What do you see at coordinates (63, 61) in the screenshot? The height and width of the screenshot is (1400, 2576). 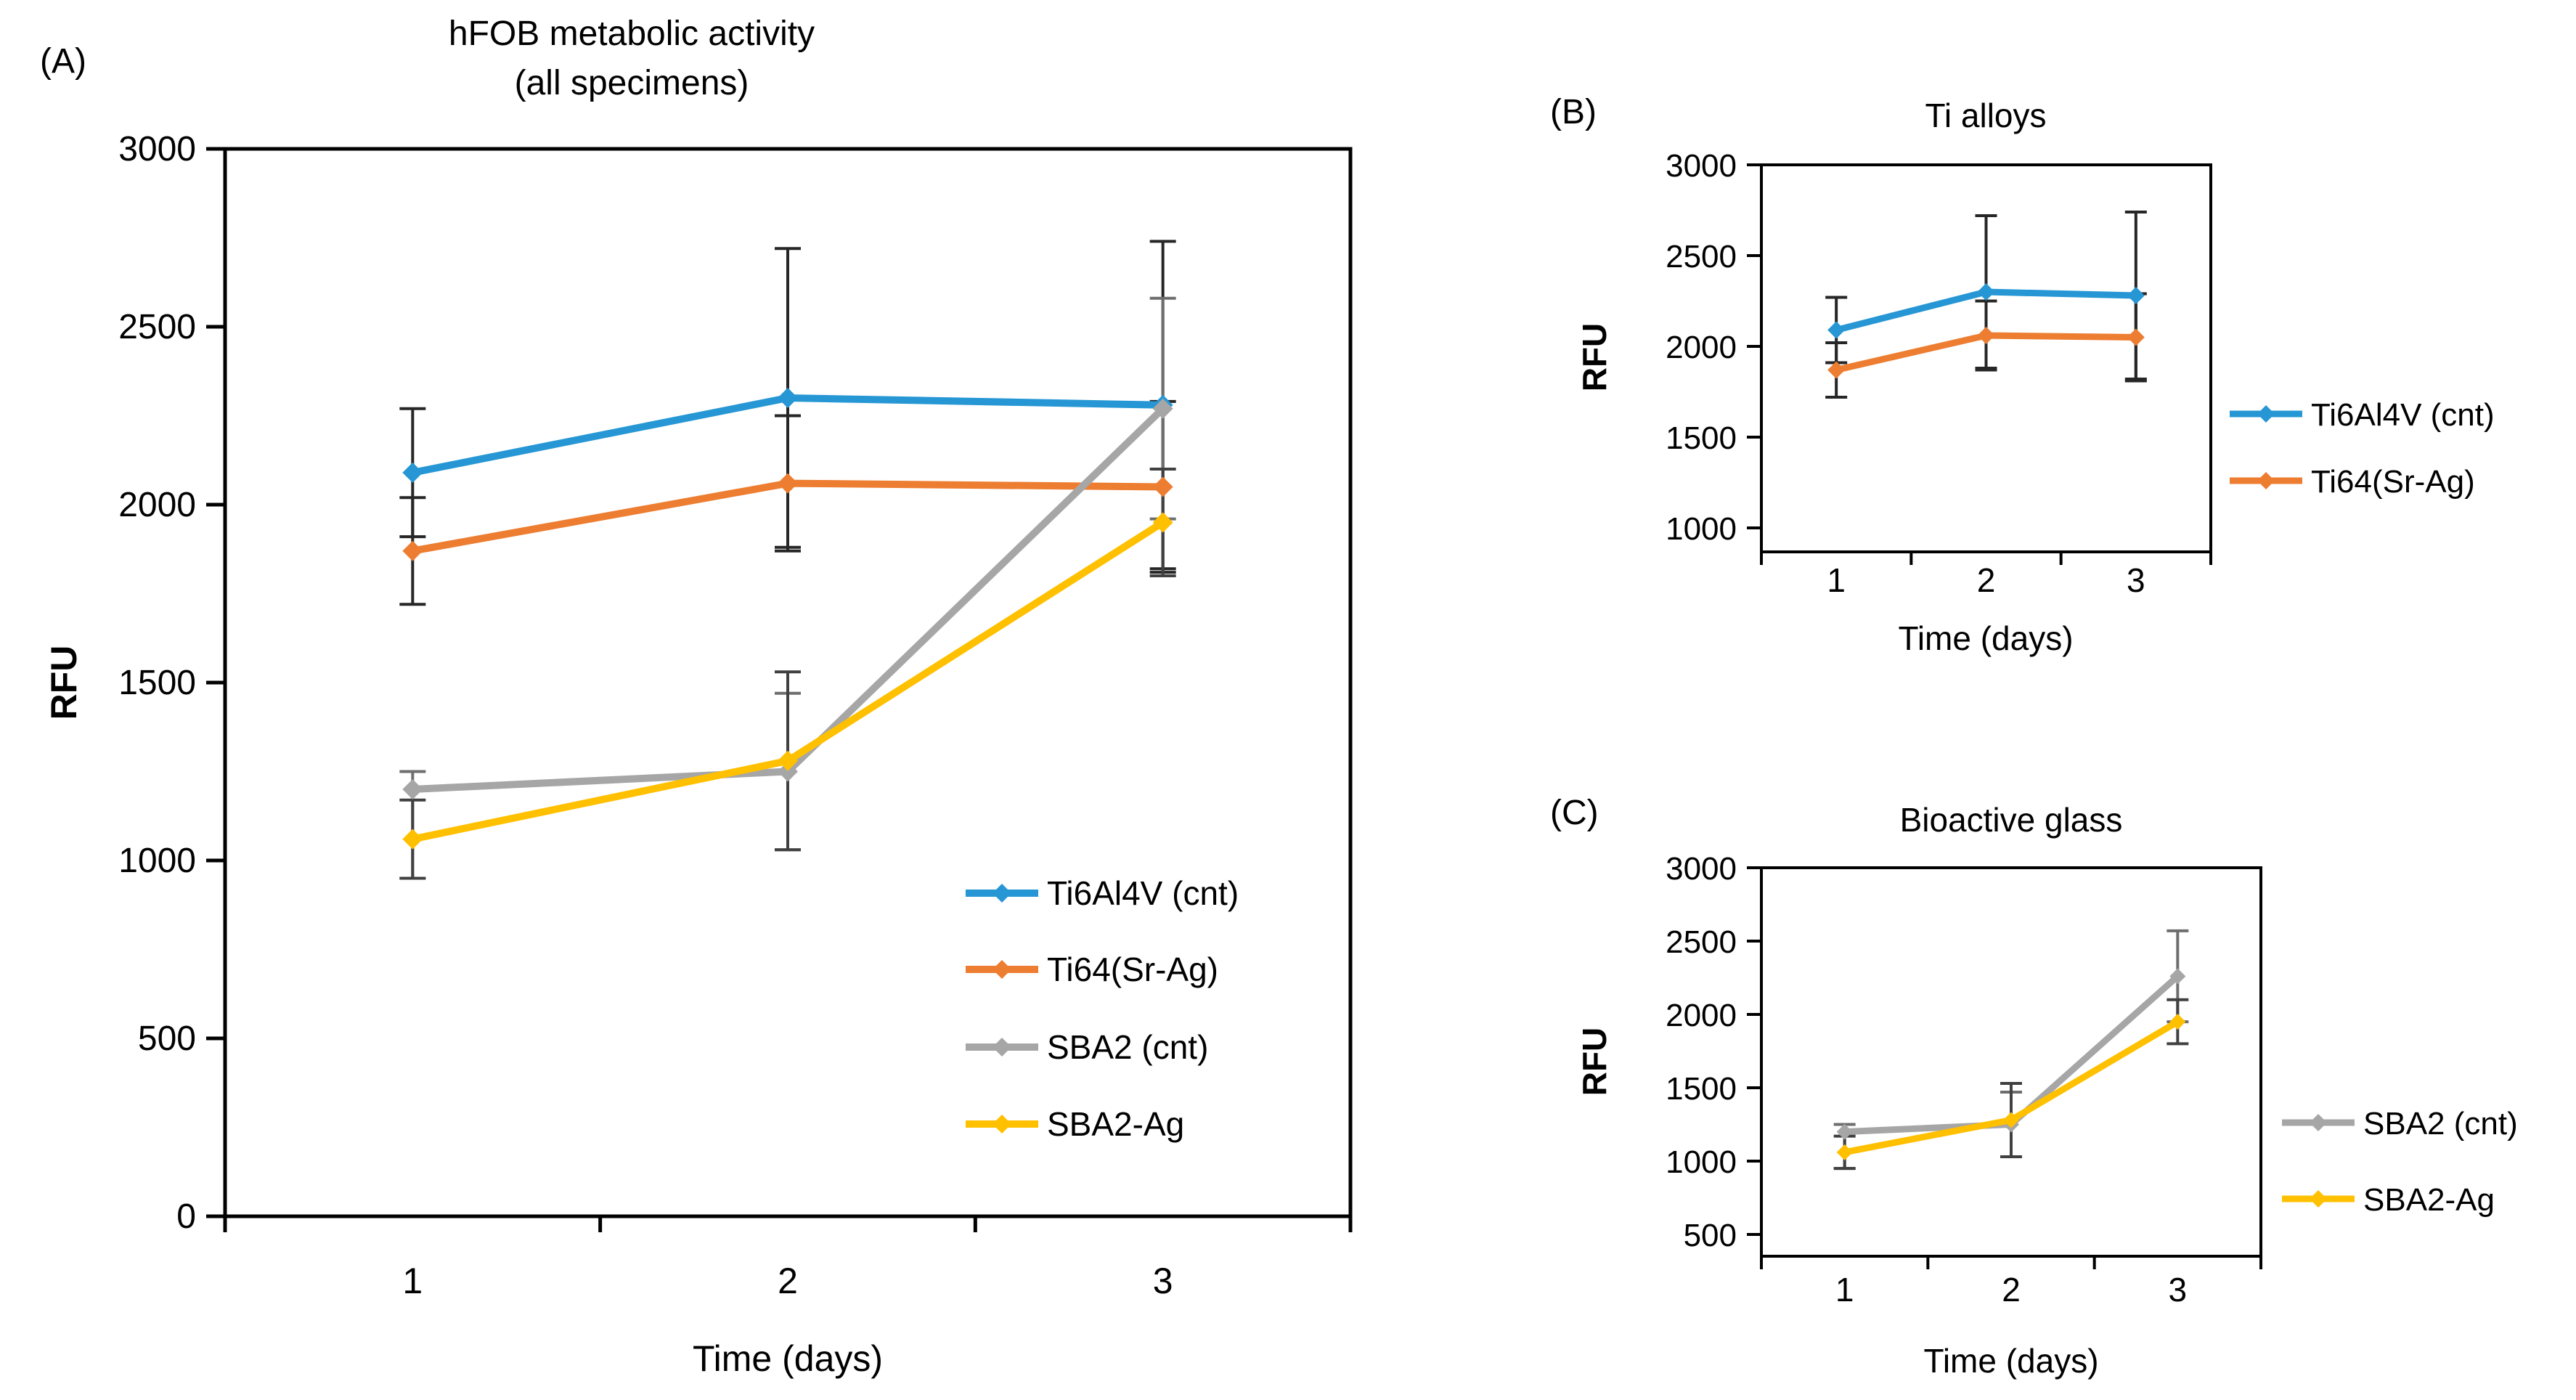 I see `panel-a-label: (A)` at bounding box center [63, 61].